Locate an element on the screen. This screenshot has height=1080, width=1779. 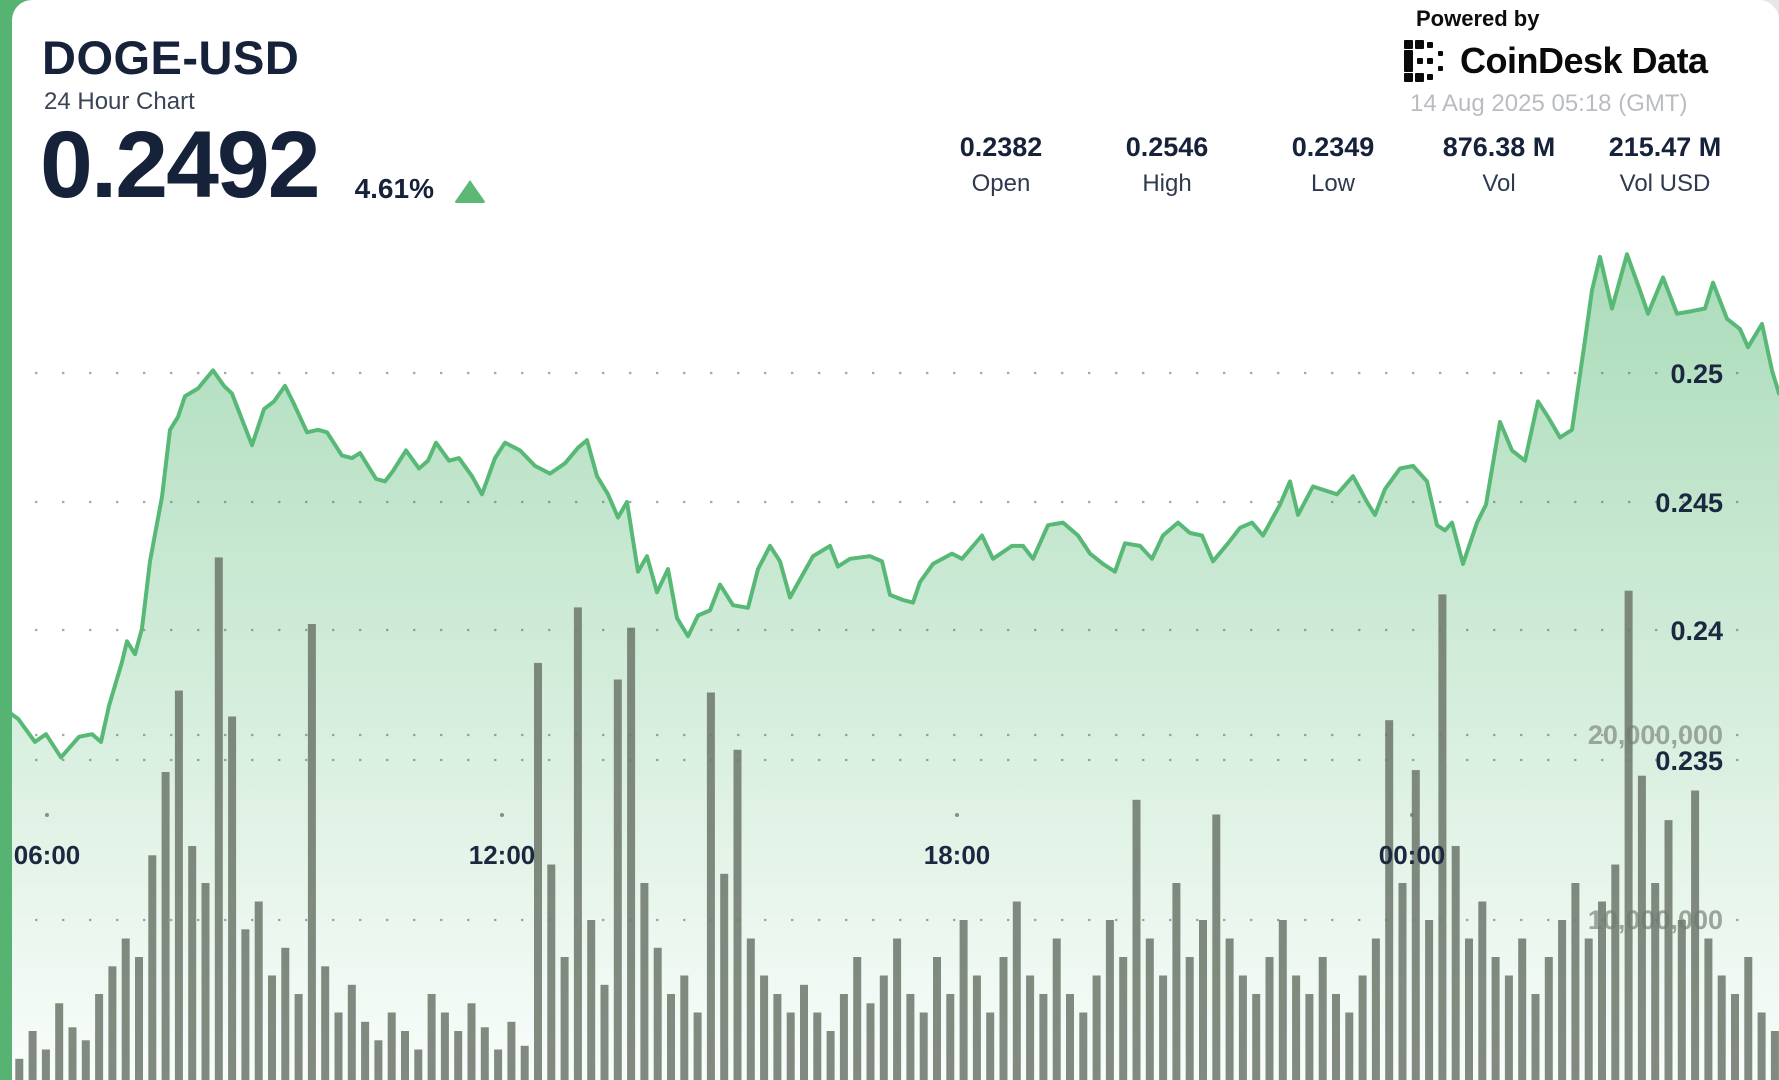
coindesk-logo-text: CoinDesk Data is located at coordinates (1584, 60).